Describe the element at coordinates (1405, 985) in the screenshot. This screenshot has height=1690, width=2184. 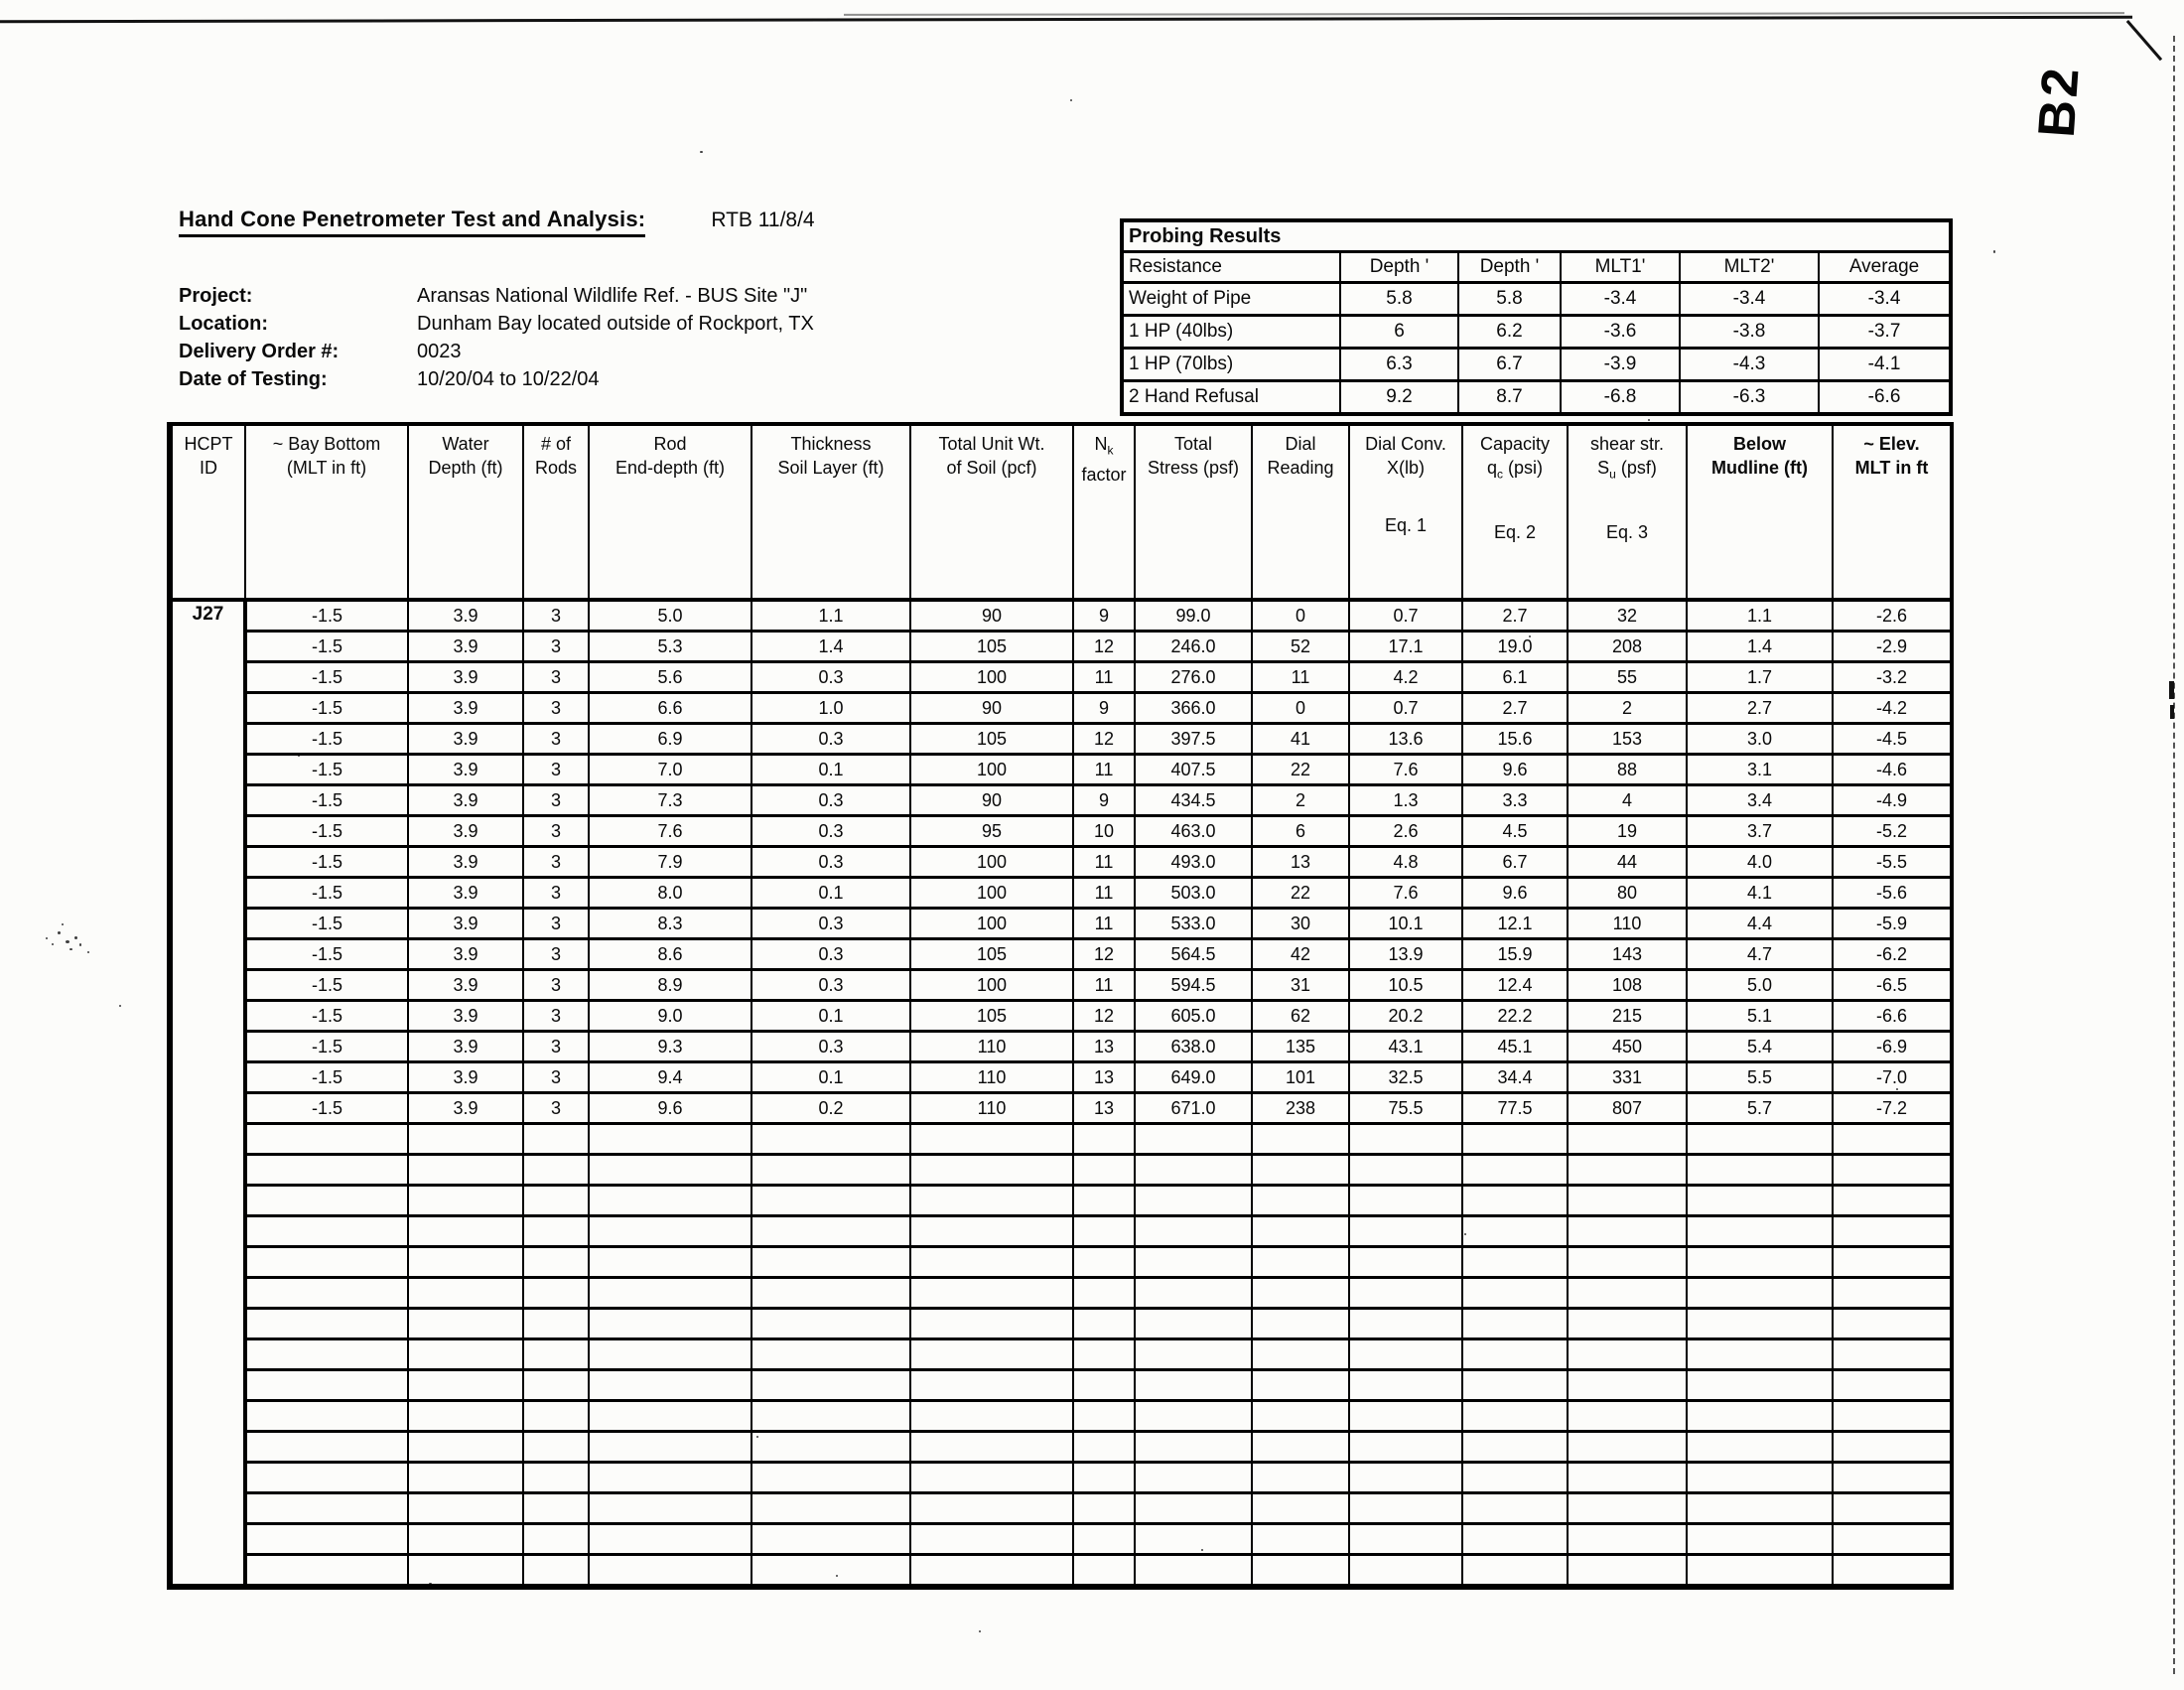
I see `data-cell: 10.5` at that location.